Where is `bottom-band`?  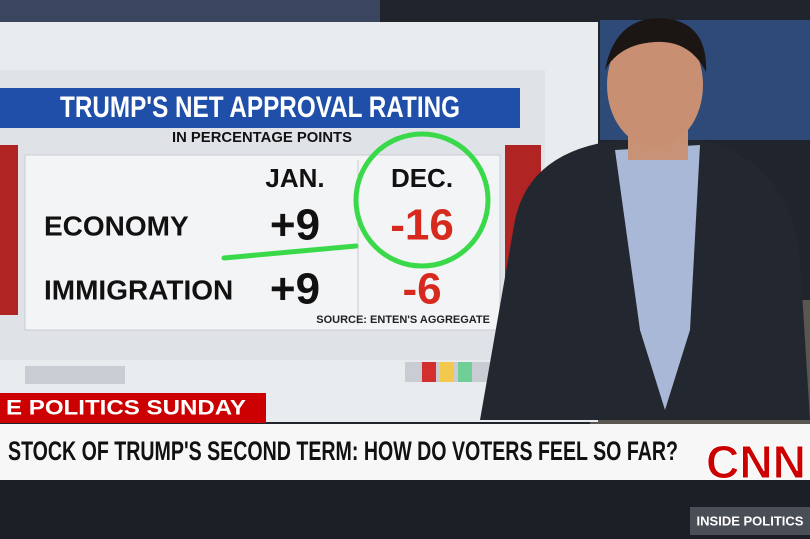
bottom-band is located at coordinates (405, 509).